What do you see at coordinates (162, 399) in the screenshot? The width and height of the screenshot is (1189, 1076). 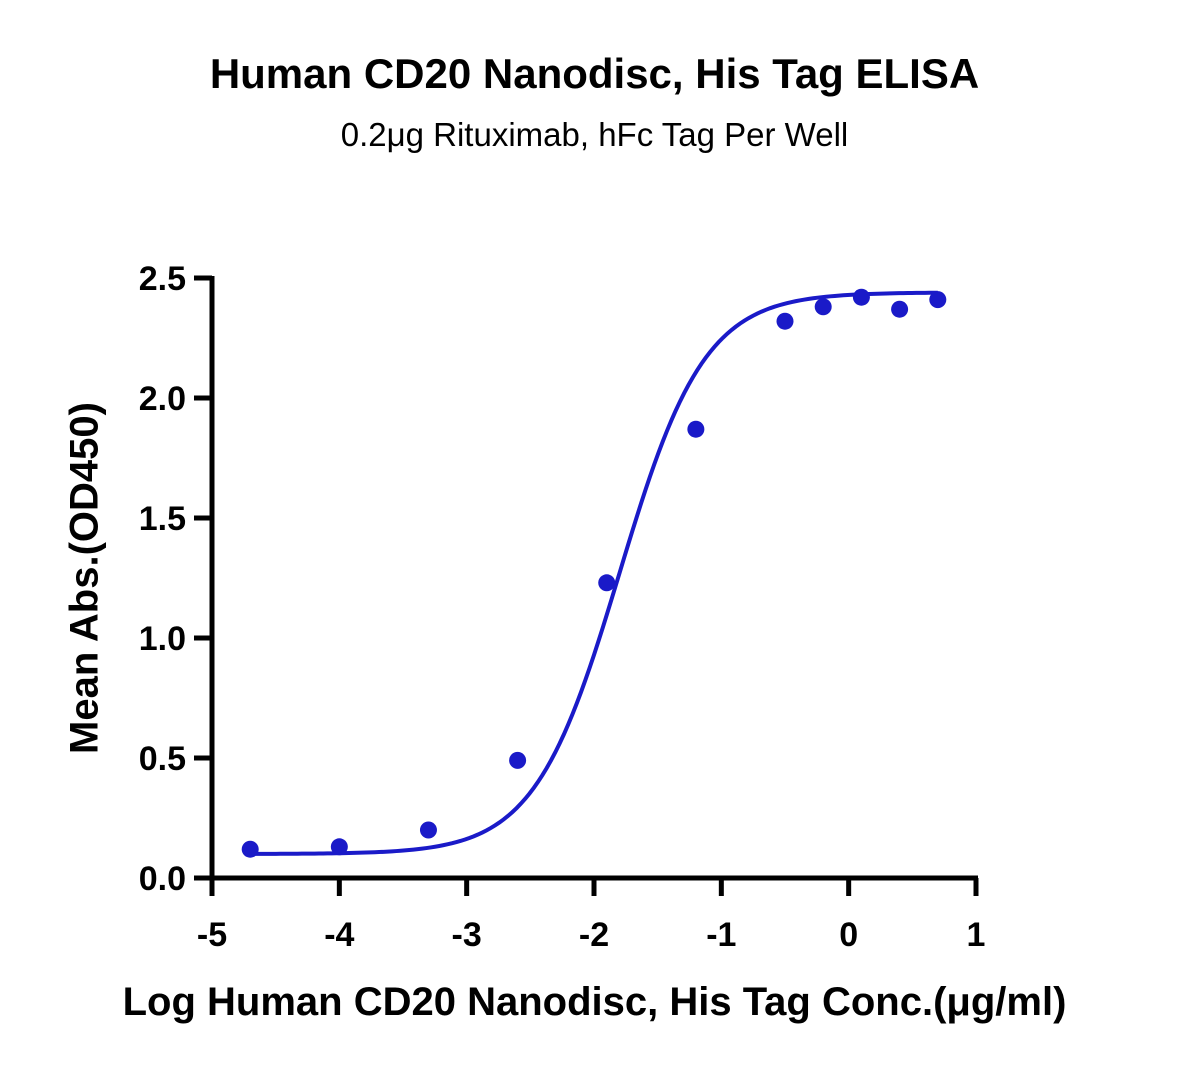 I see `y-tick-label: 2.0` at bounding box center [162, 399].